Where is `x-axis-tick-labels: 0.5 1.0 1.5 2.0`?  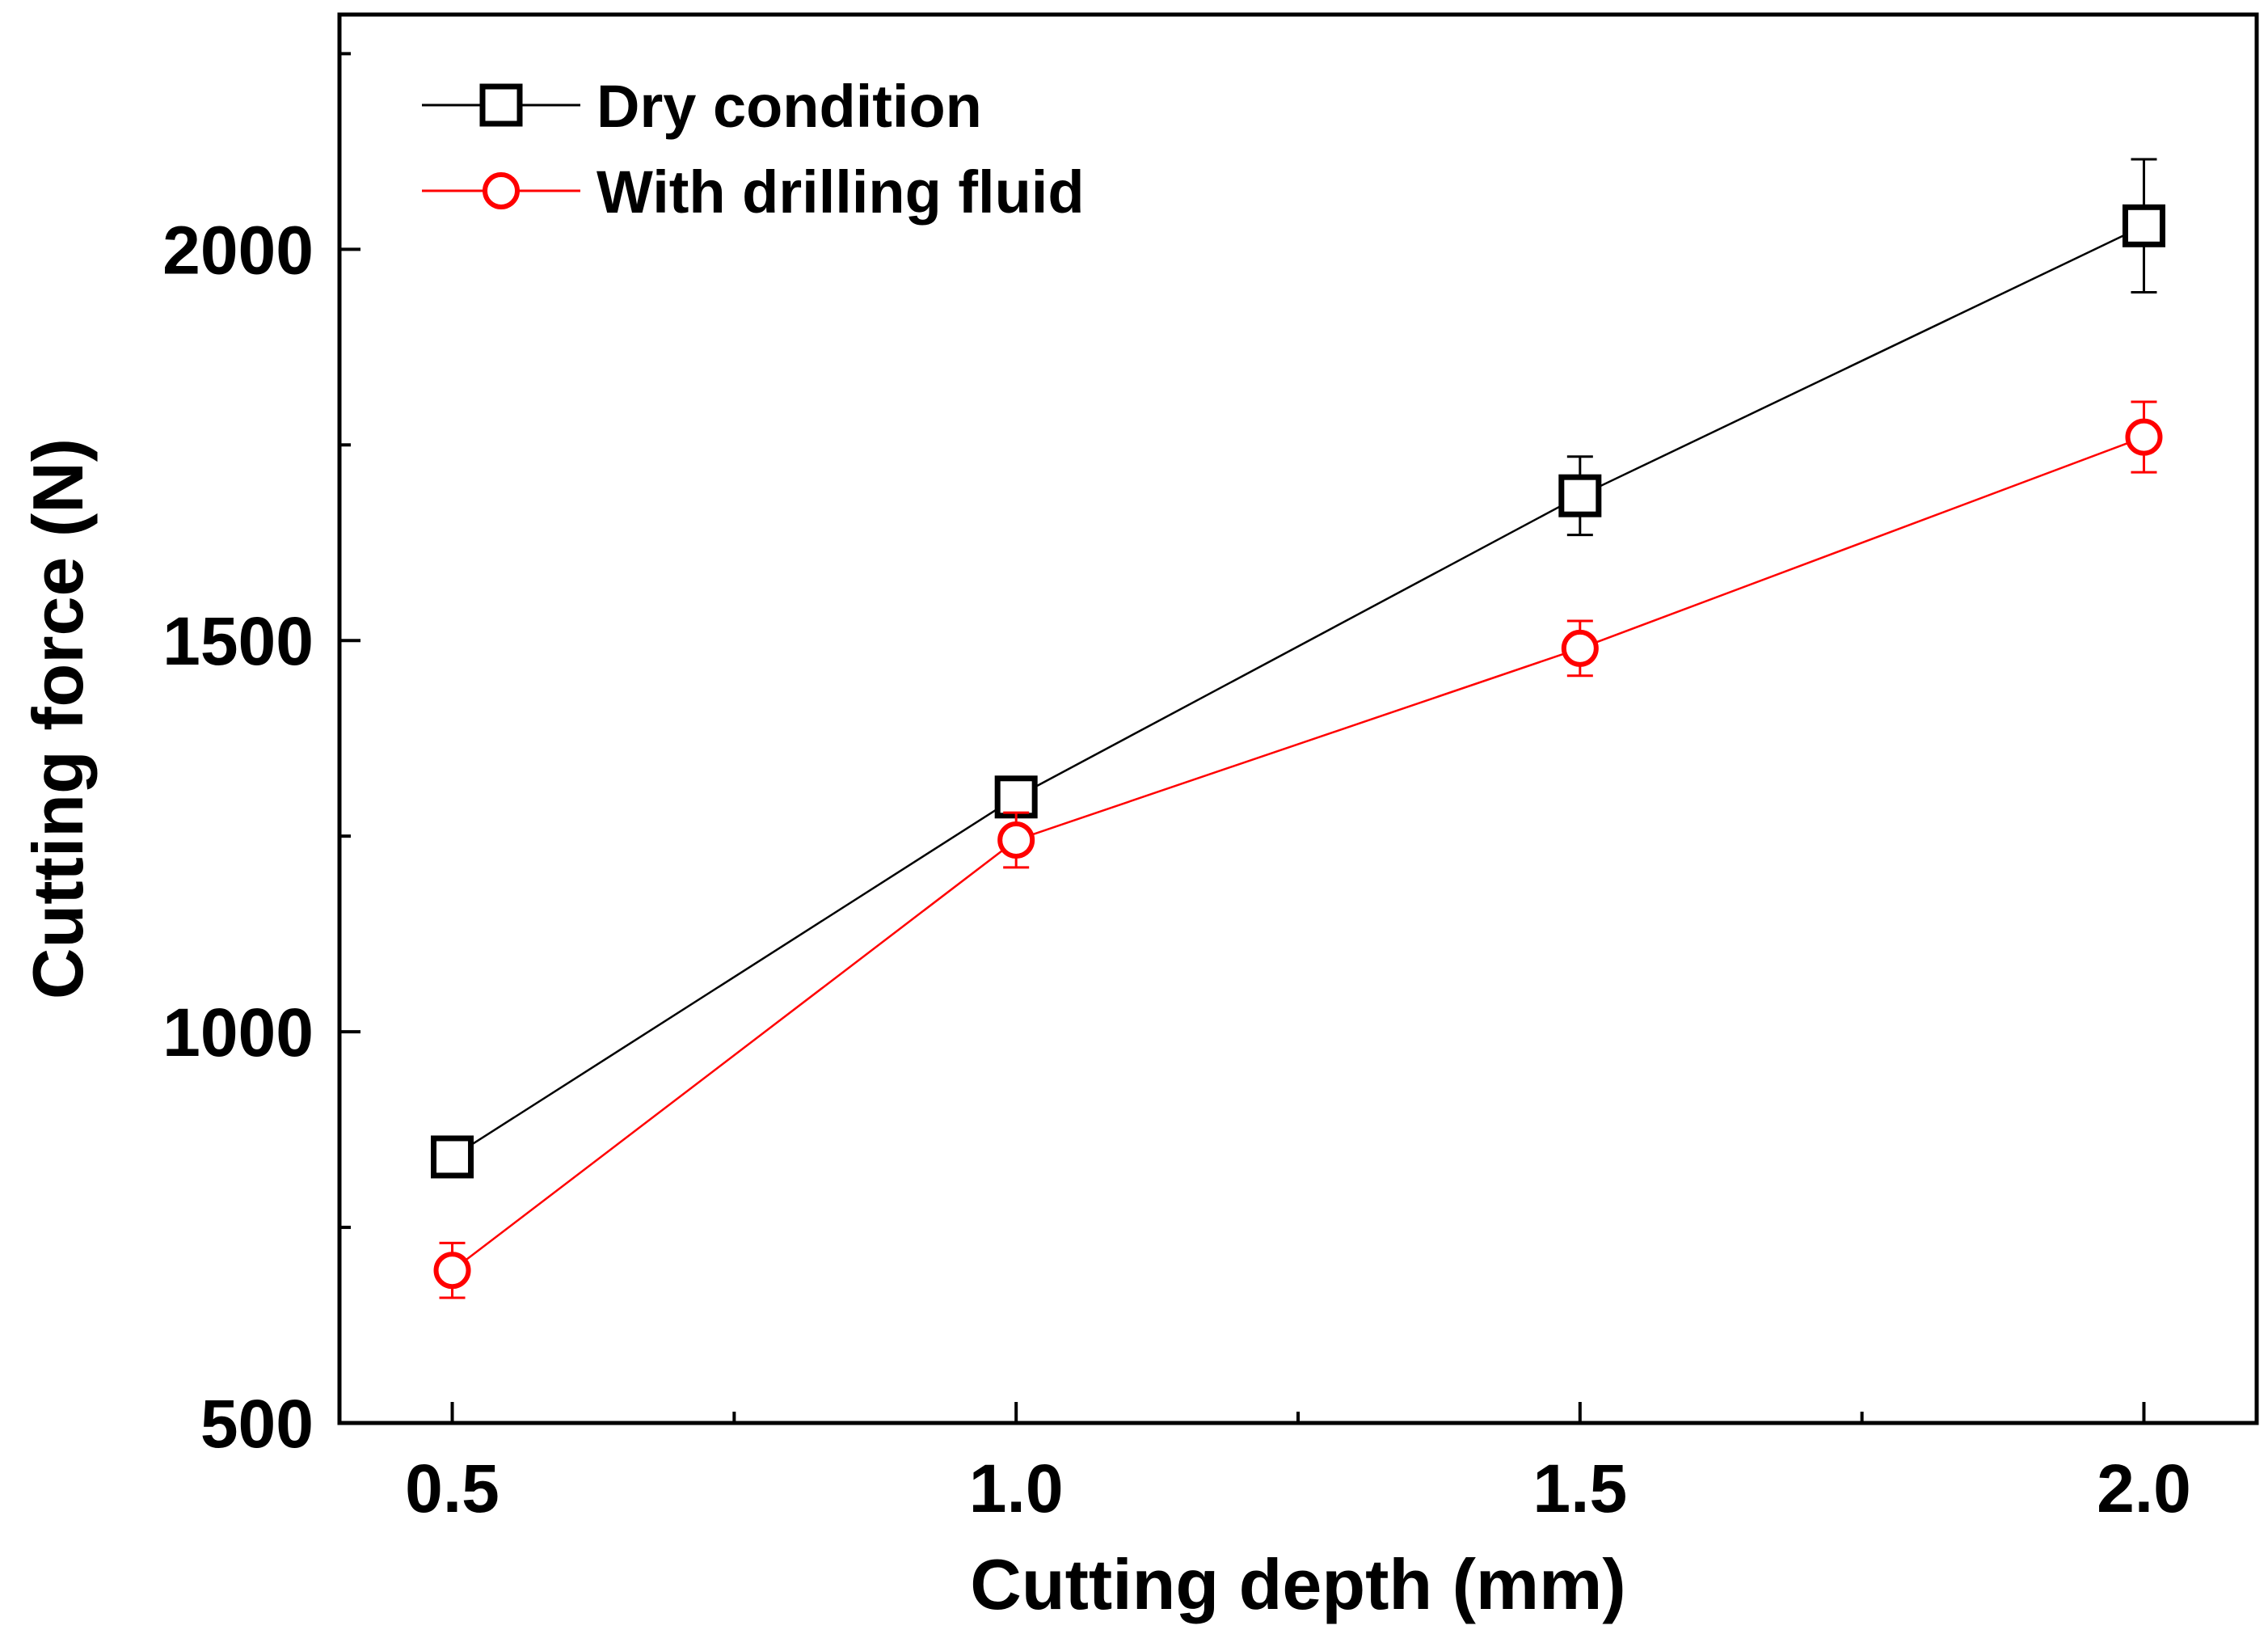 x-axis-tick-labels: 0.5 1.0 1.5 2.0 is located at coordinates (1298, 1488).